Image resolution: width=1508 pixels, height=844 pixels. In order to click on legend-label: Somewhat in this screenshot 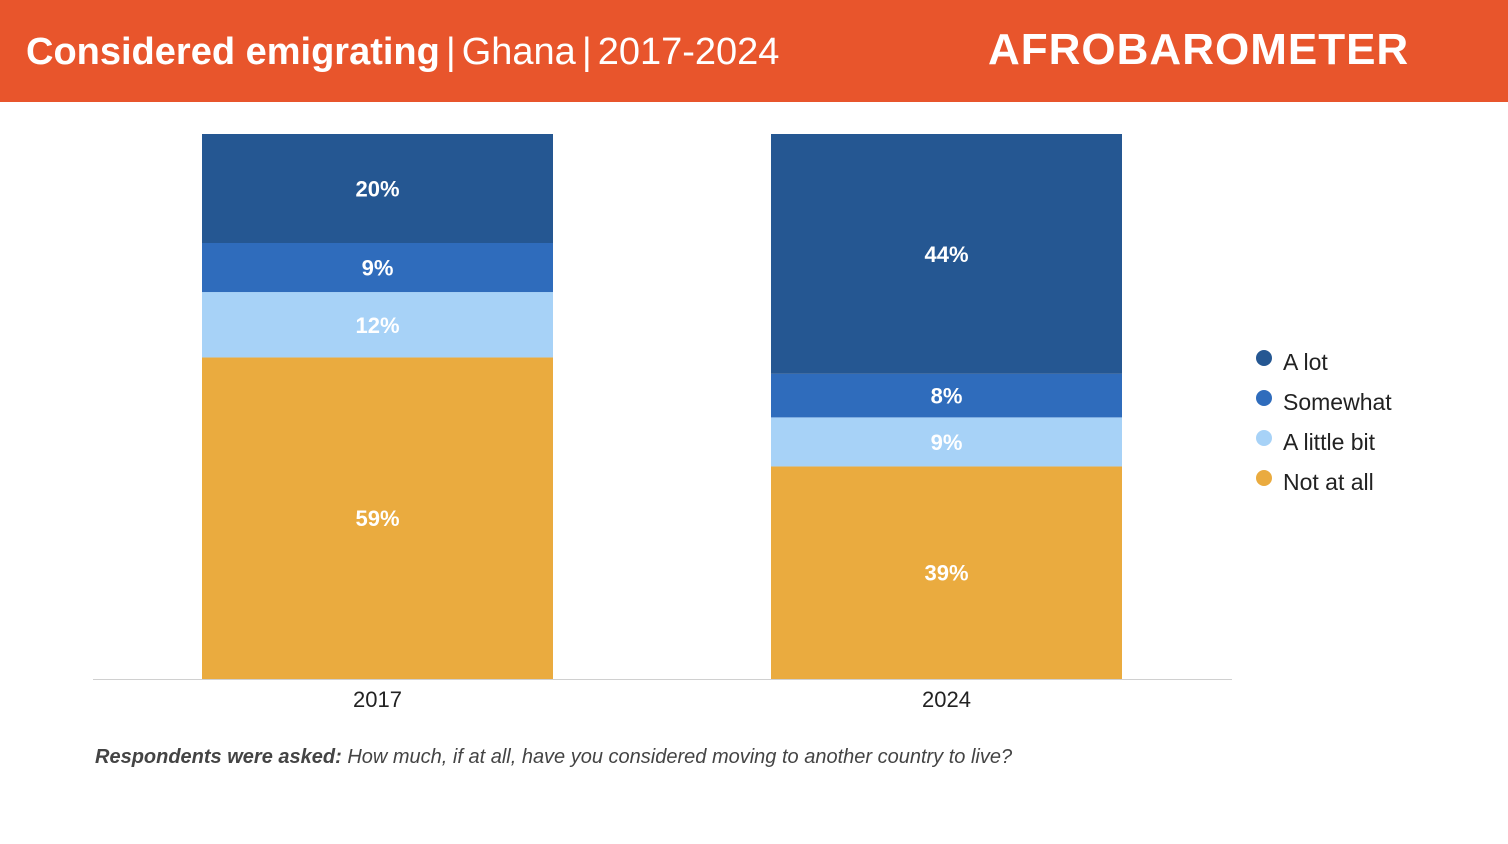, I will do `click(1337, 401)`.